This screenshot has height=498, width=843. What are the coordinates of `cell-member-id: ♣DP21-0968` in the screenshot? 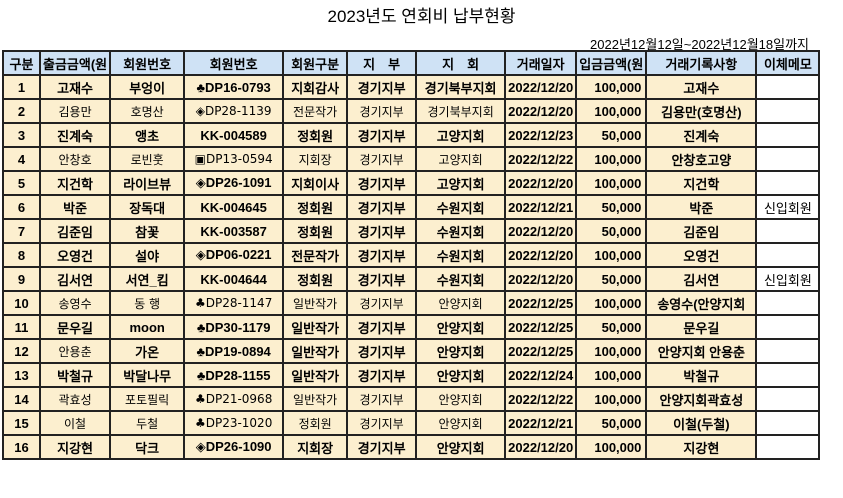 It's located at (234, 399).